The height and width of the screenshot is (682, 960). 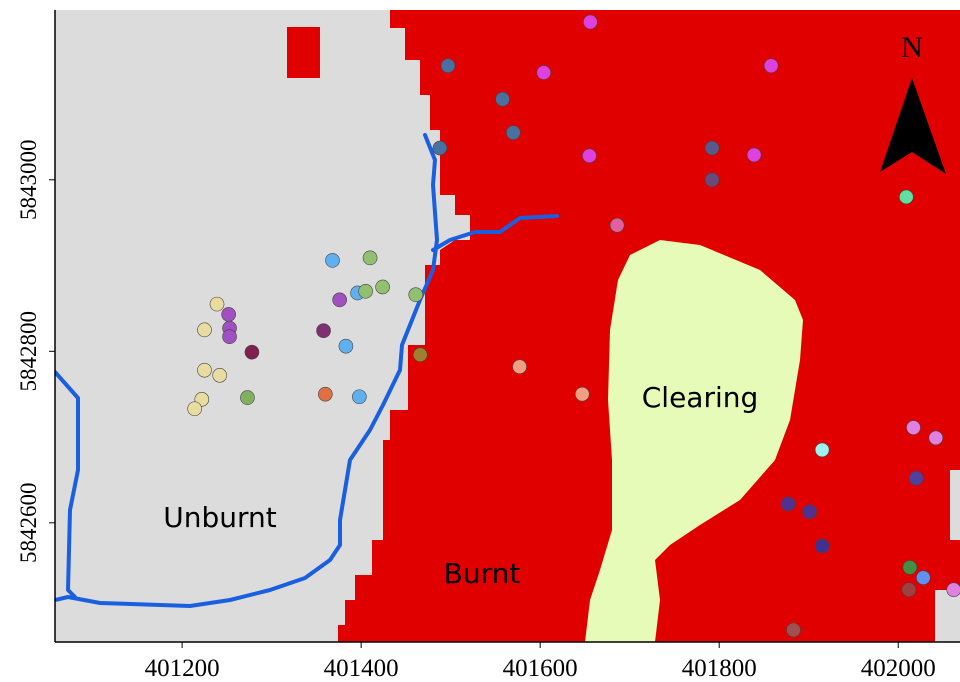 What do you see at coordinates (28, 351) in the screenshot?
I see `y-tick-label: 5842800` at bounding box center [28, 351].